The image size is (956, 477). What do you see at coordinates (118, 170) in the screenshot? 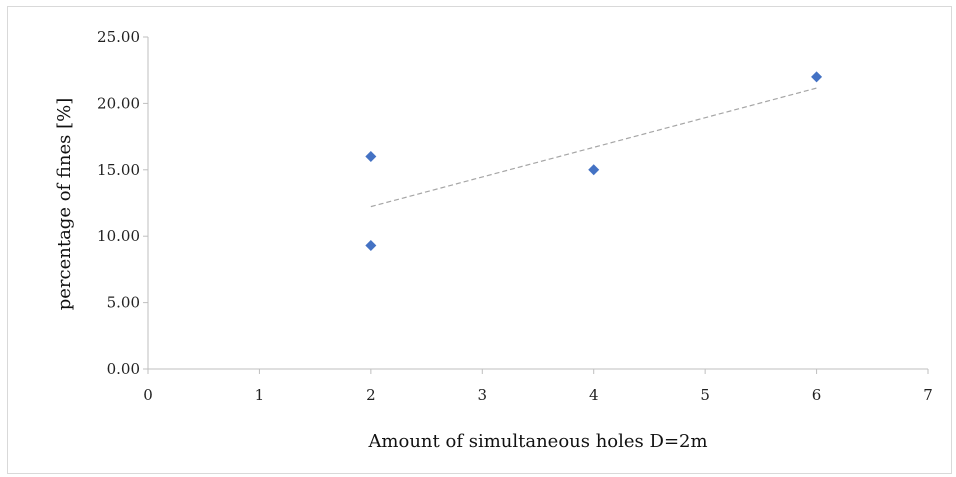
I see `y-tick-label: 15.00` at bounding box center [118, 170].